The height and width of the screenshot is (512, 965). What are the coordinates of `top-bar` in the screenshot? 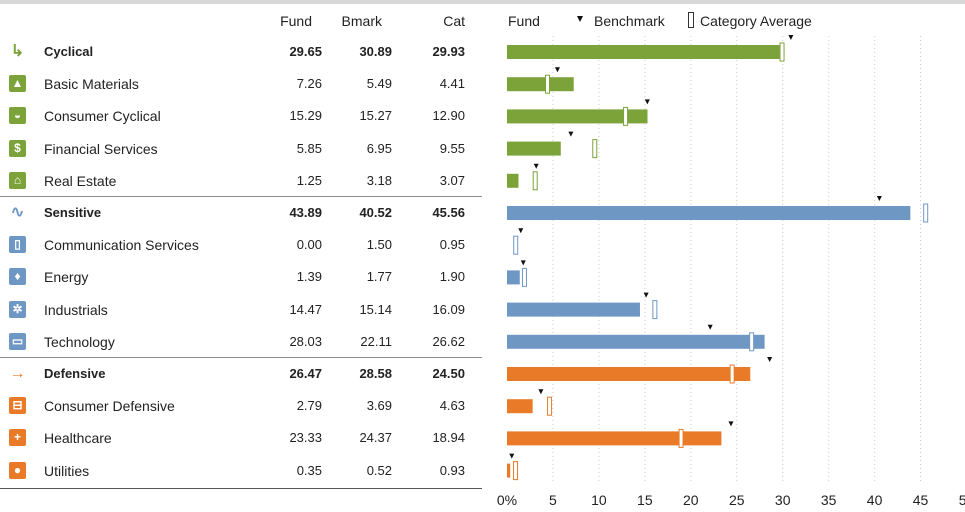 It's located at (482, 2).